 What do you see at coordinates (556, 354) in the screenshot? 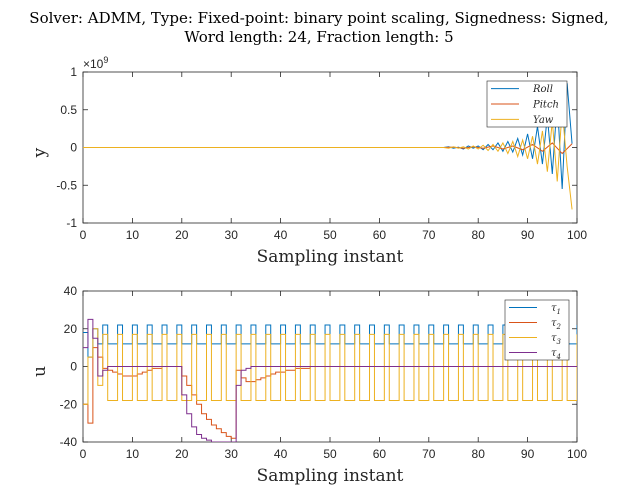
I see `legend-entry: τ4` at bounding box center [556, 354].